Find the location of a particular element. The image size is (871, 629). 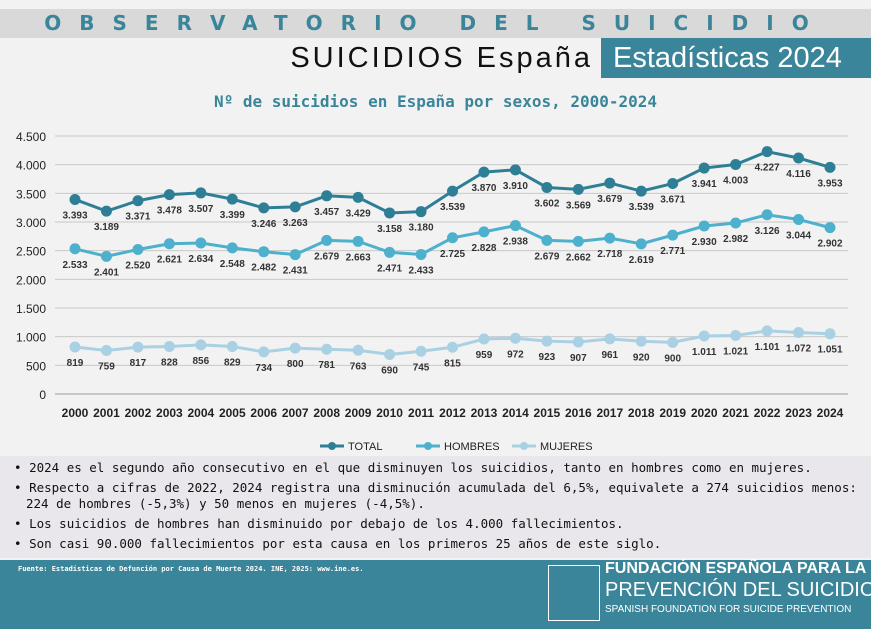

y-tick-label: 0 is located at coordinates (42, 395).